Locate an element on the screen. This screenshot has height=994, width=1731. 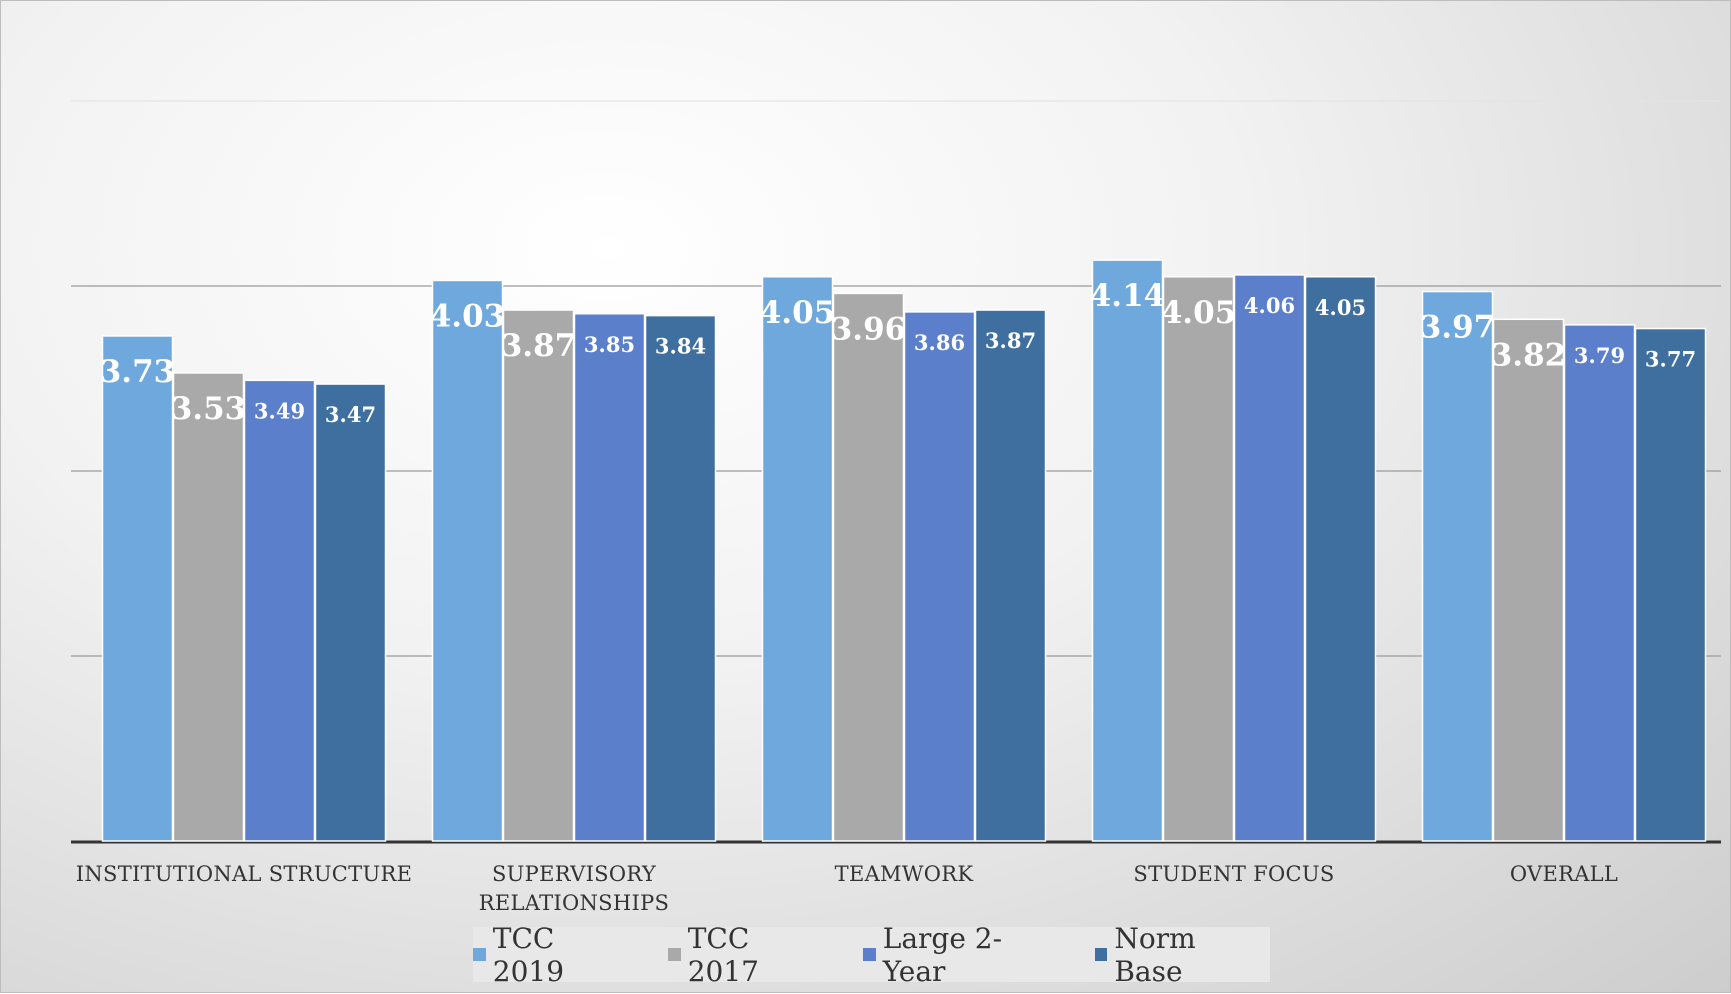
data-label: 3.53 is located at coordinates (209, 409).